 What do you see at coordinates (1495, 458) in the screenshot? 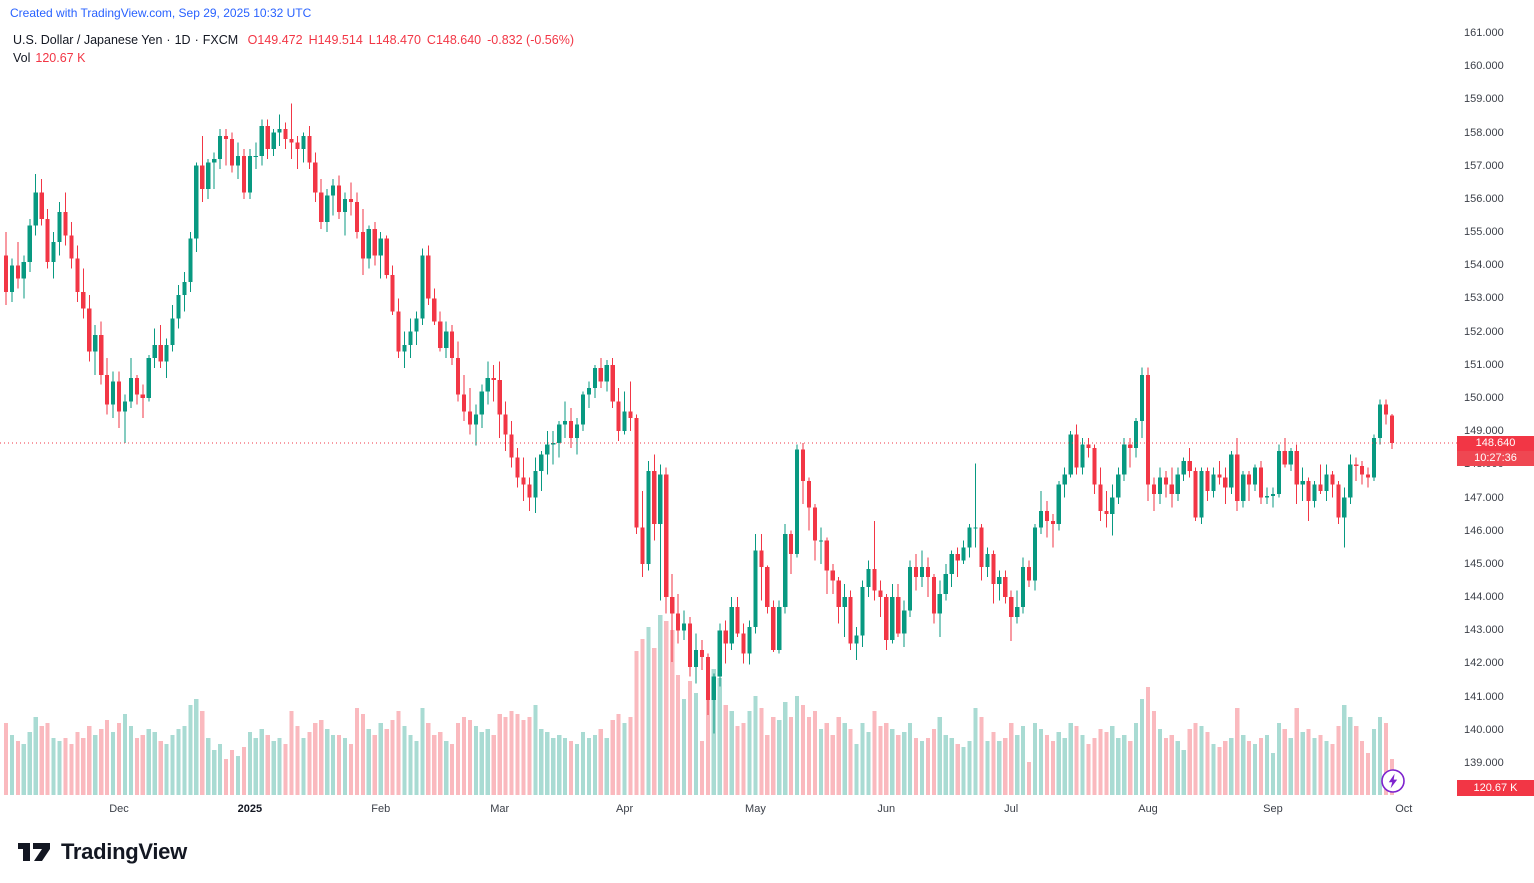
I see `bar-countdown-badge: 10:27:36` at bounding box center [1495, 458].